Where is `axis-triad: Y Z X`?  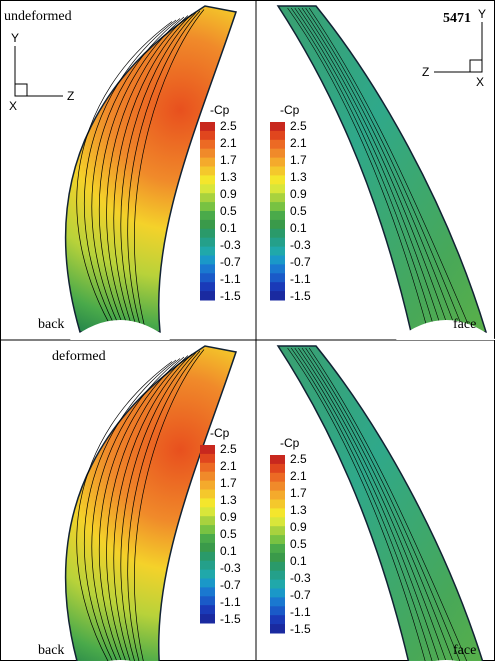
axis-triad: Y Z X is located at coordinates (41, 72).